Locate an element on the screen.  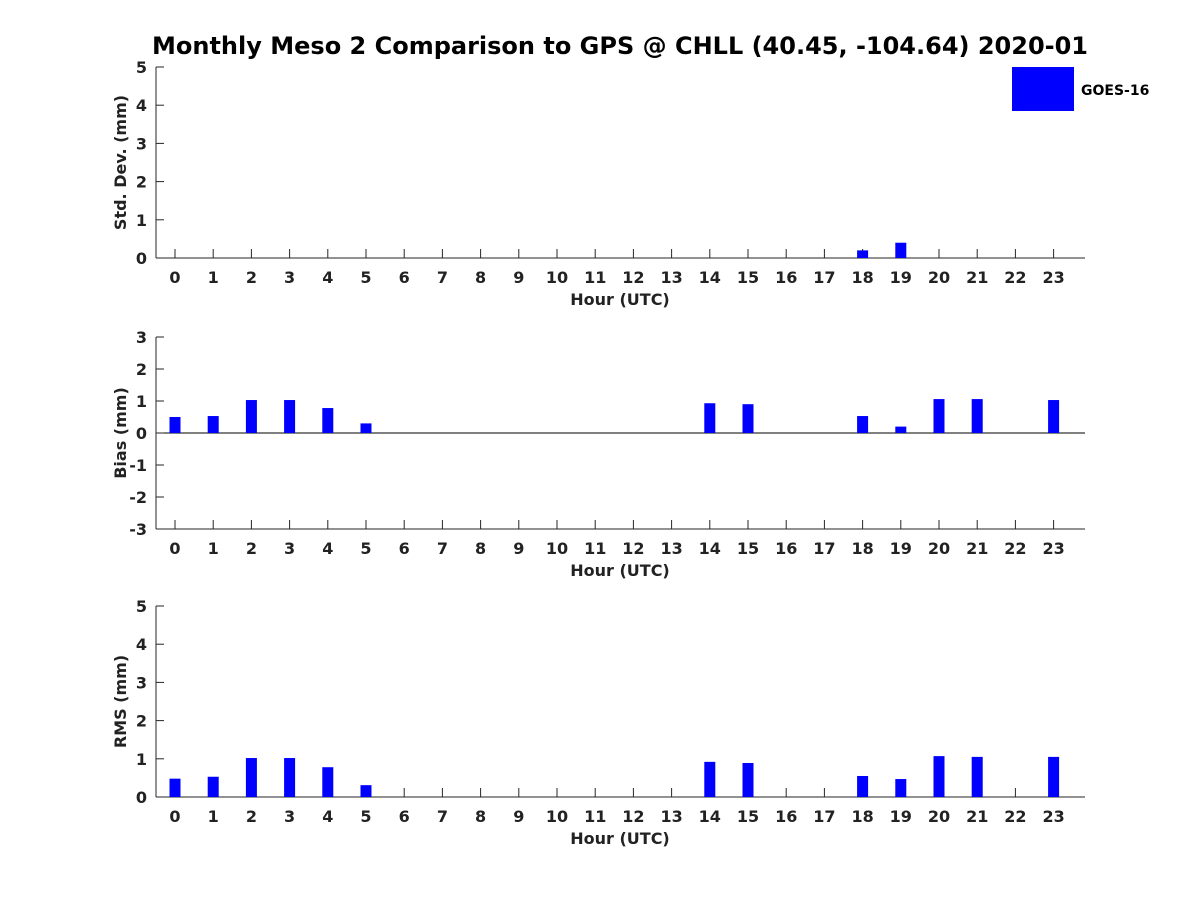
std-dev-x-tick-label: 20 is located at coordinates (939, 277).